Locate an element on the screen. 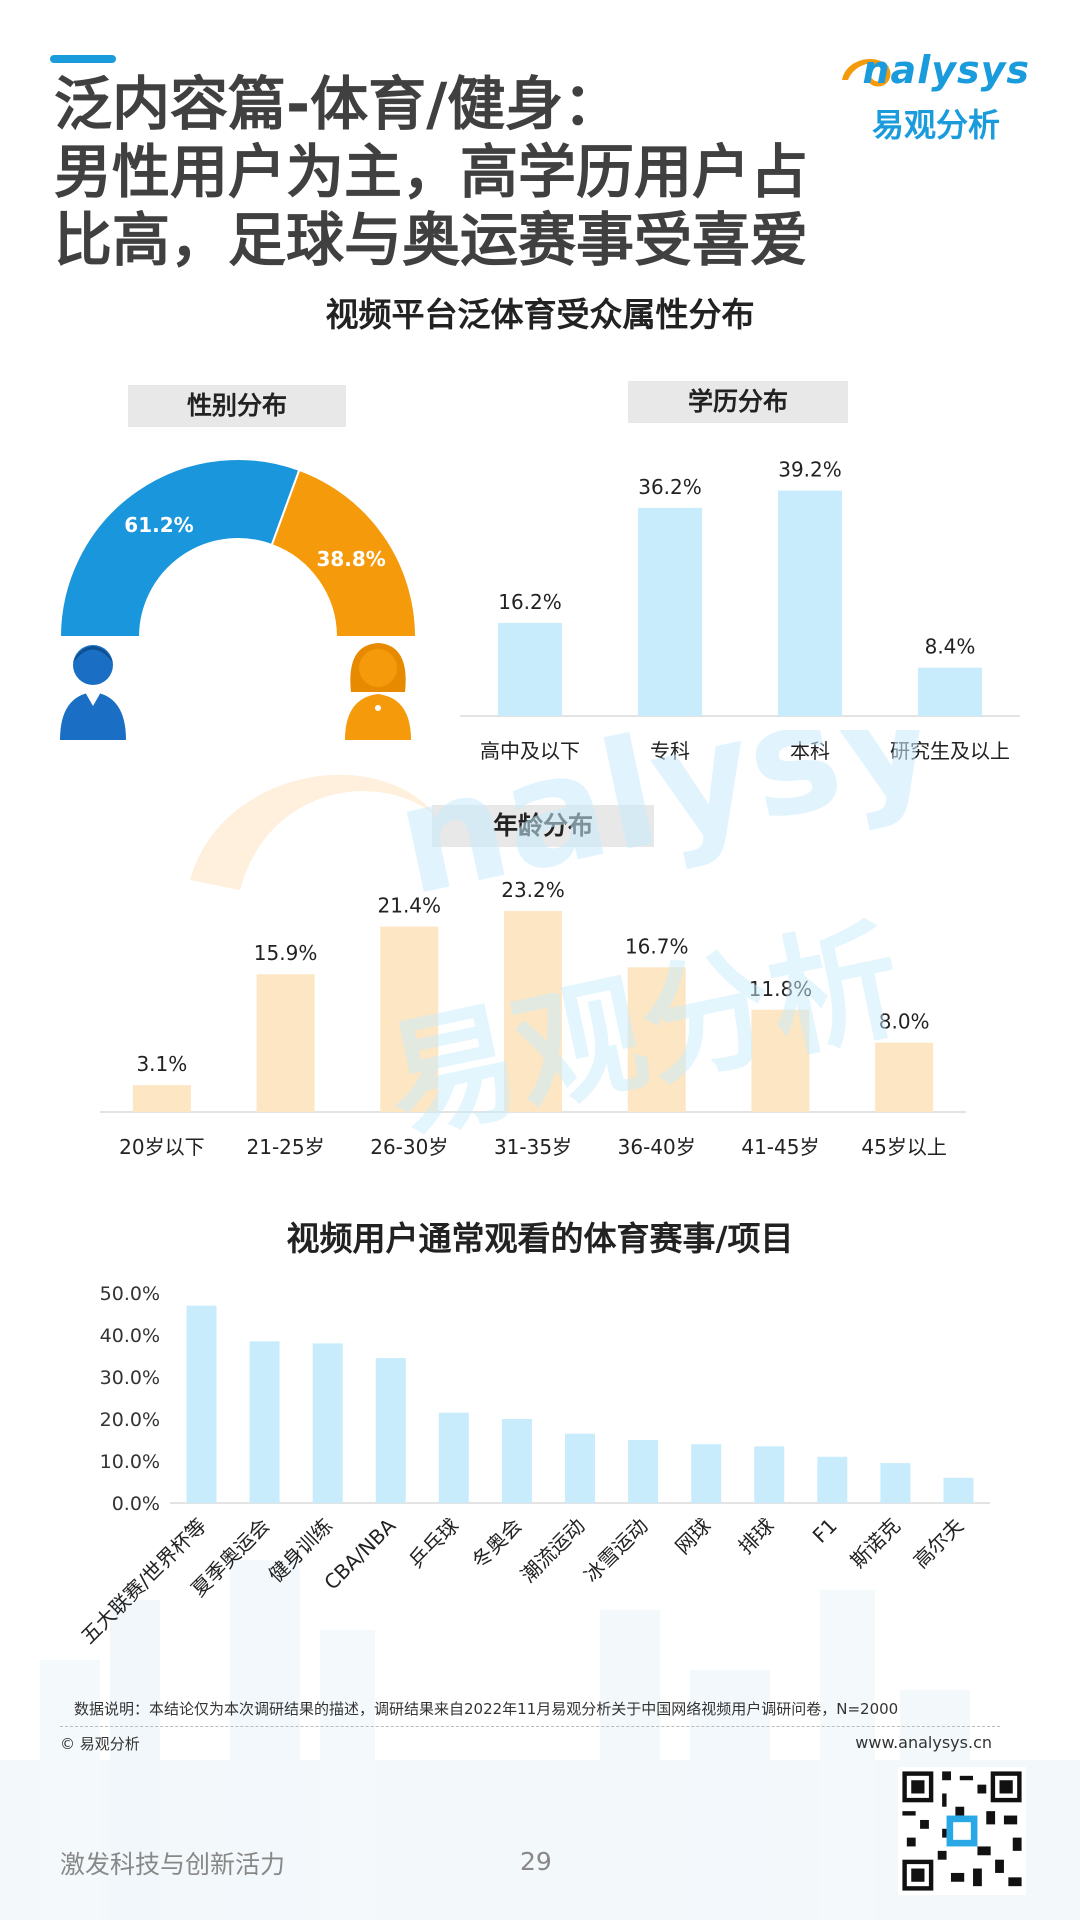  bar-data-label: 8.0% is located at coordinates (904, 1022).